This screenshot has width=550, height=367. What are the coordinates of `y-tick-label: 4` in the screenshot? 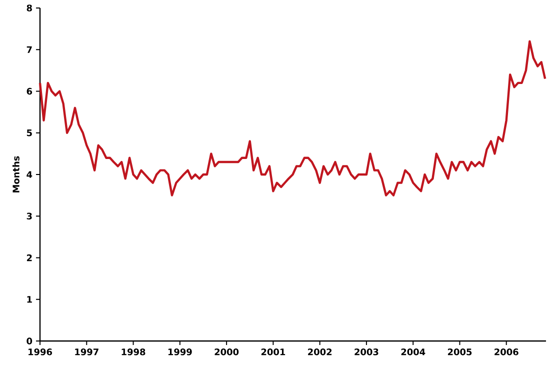 It's located at (29, 174).